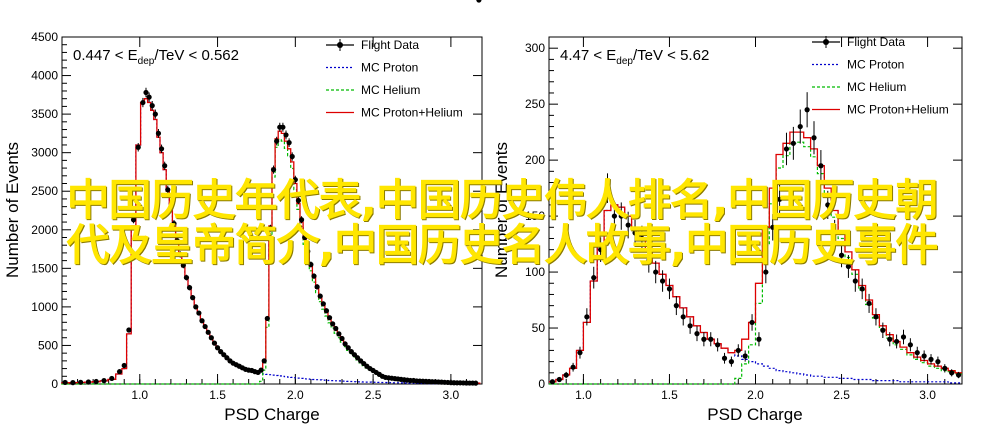  What do you see at coordinates (390, 90) in the screenshot?
I see `legend-label: MC Helium` at bounding box center [390, 90].